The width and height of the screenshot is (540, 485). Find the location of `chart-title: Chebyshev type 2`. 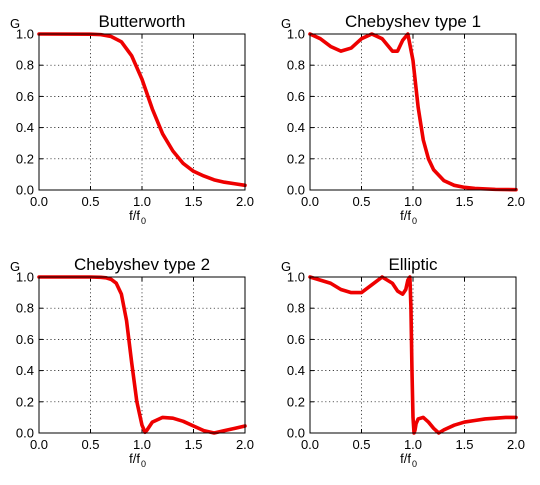

chart-title: Chebyshev type 2 is located at coordinates (142, 264).